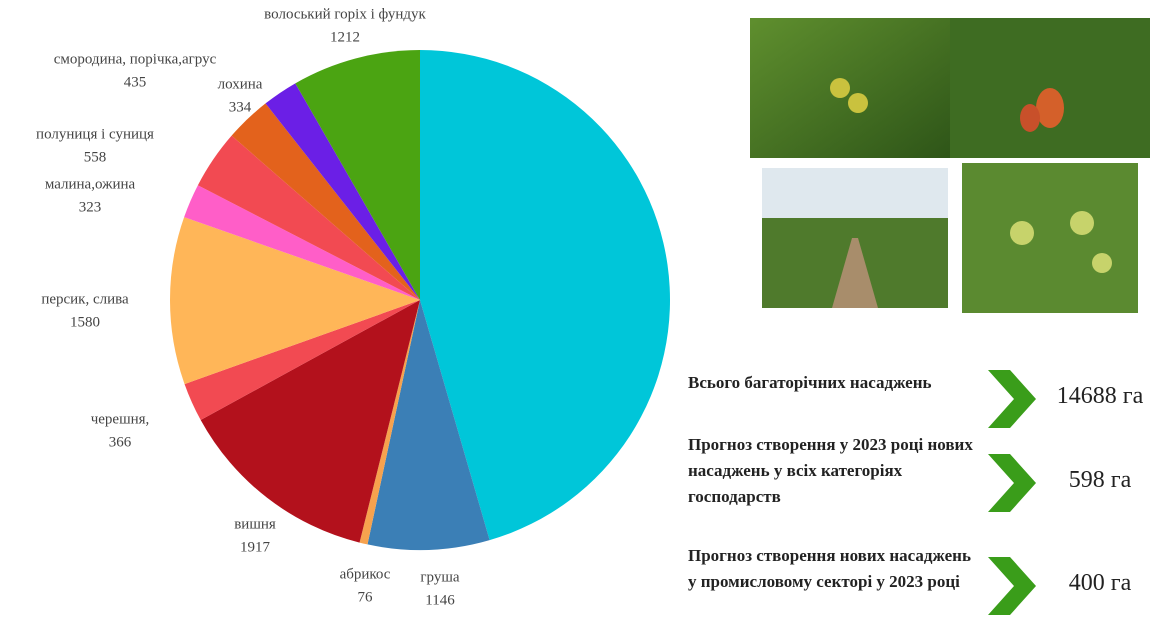  What do you see at coordinates (90, 207) in the screenshot?
I see `slice-value: 323` at bounding box center [90, 207].